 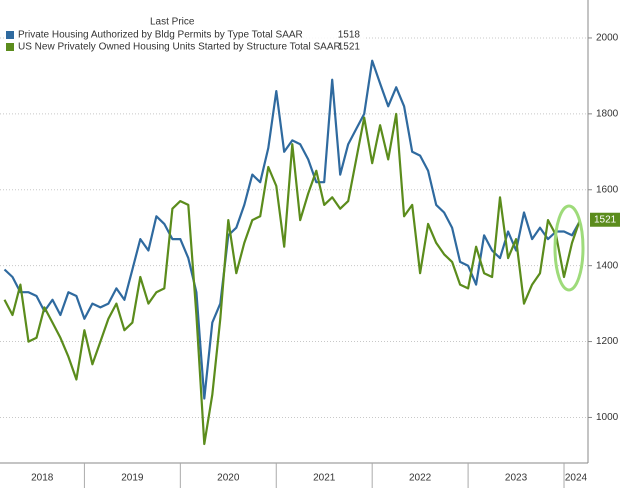 What do you see at coordinates (42, 478) in the screenshot?
I see `x-tick-label: 2018` at bounding box center [42, 478].